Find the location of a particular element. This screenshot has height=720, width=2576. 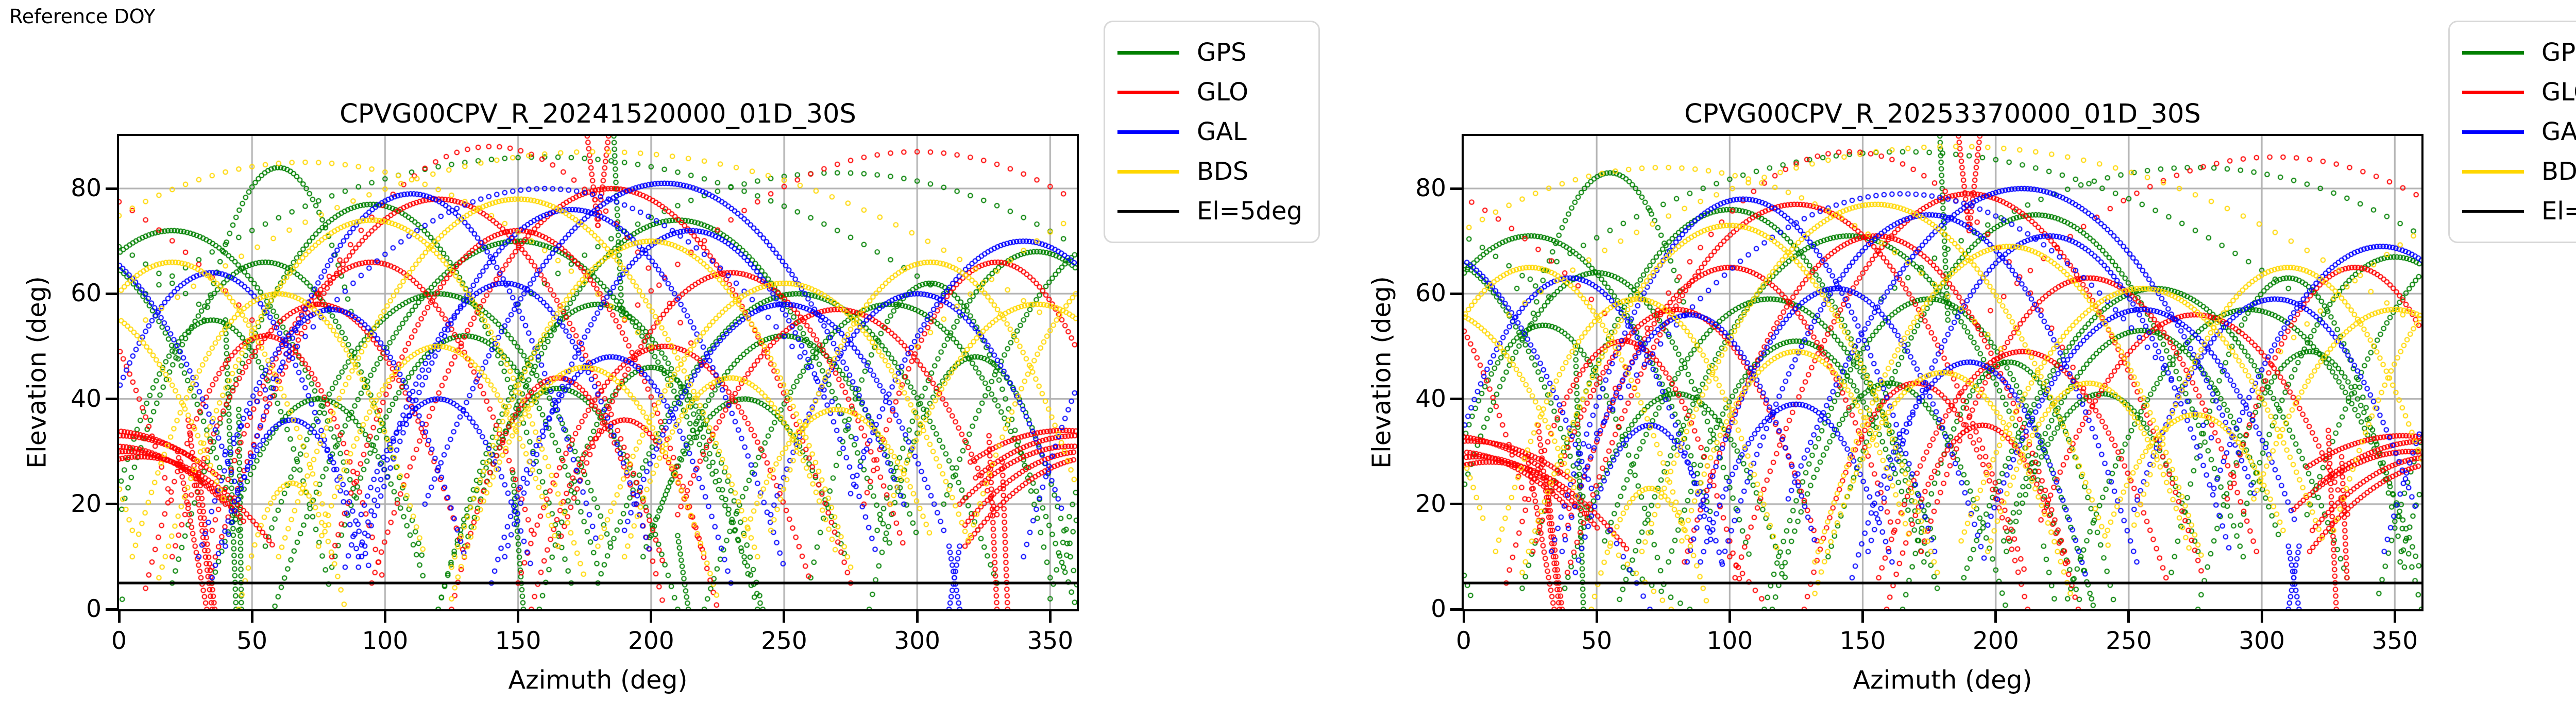

subplot-right-title: CPVG00CPV_R_20253370000_01D_30S is located at coordinates (1942, 114).